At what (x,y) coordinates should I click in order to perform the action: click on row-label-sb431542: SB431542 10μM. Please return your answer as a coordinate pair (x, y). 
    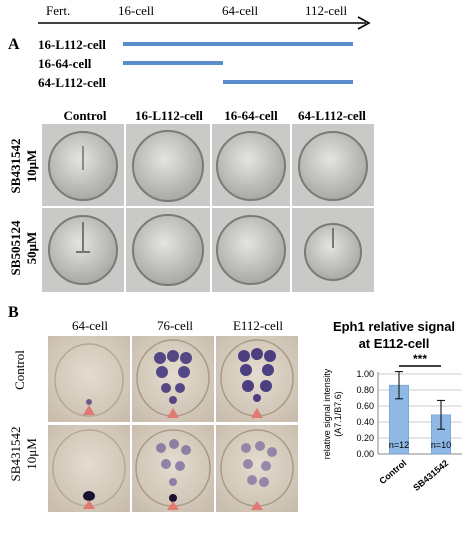
    Looking at the image, I should click on (23, 166).